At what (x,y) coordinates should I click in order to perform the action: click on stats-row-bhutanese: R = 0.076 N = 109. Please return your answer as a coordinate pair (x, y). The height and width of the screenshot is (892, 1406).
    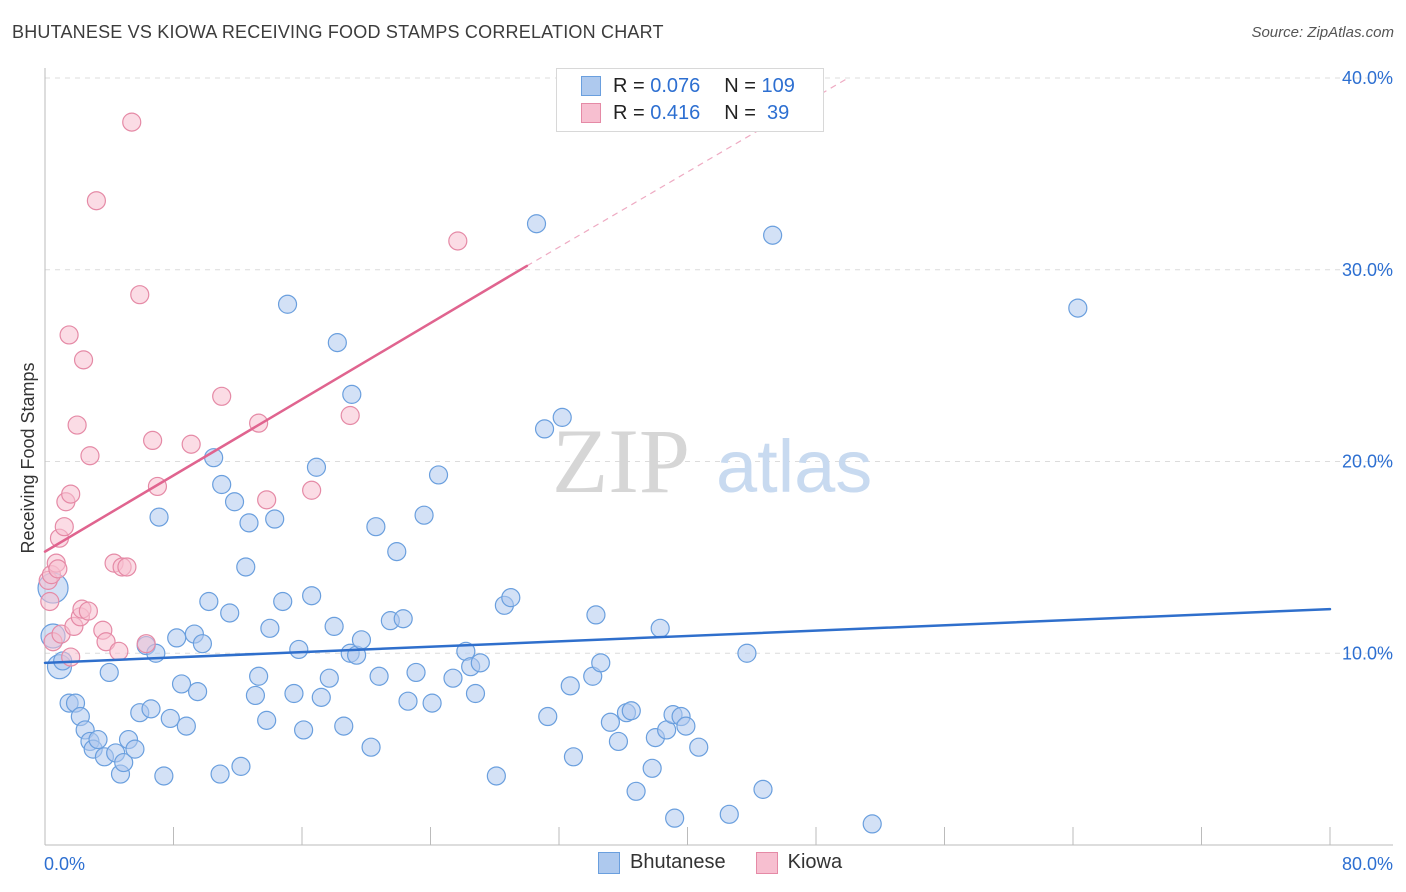
    Looking at the image, I should click on (688, 86).